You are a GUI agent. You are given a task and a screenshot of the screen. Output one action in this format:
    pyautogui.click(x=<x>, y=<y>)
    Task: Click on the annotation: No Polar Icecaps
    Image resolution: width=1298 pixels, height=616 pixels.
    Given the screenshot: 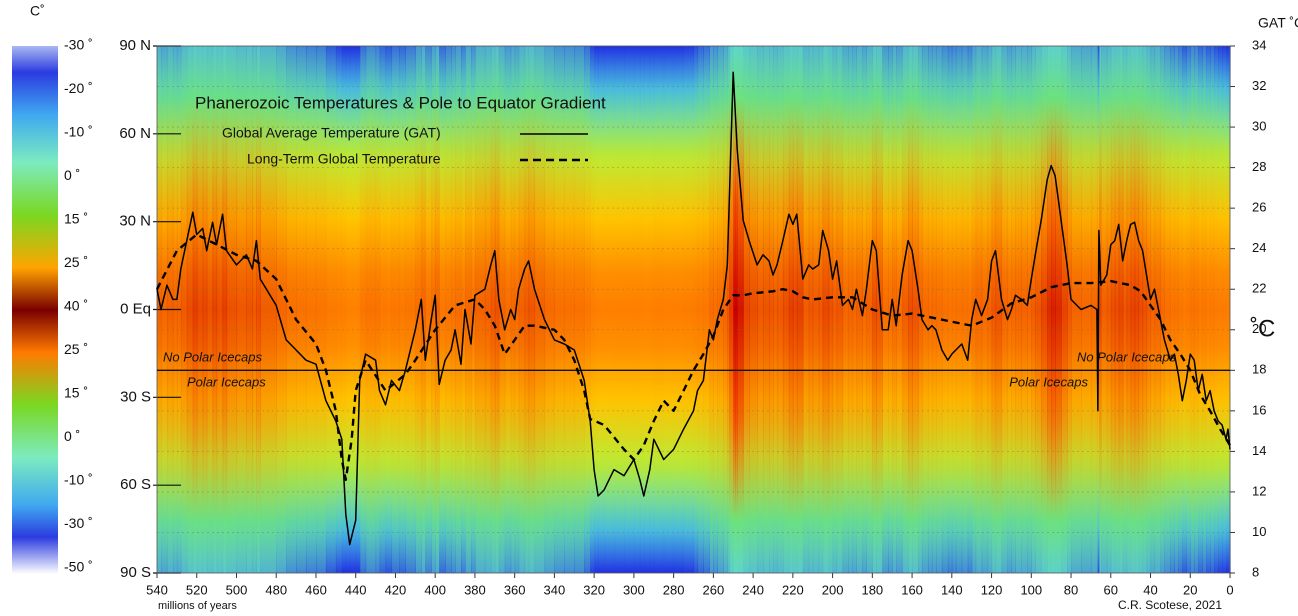 What is the action you would take?
    pyautogui.click(x=1126, y=357)
    